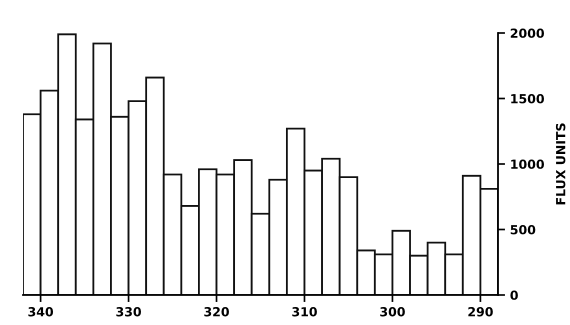 This screenshot has width=570, height=325. I want to click on y-tick-label: 1000, so click(527, 164).